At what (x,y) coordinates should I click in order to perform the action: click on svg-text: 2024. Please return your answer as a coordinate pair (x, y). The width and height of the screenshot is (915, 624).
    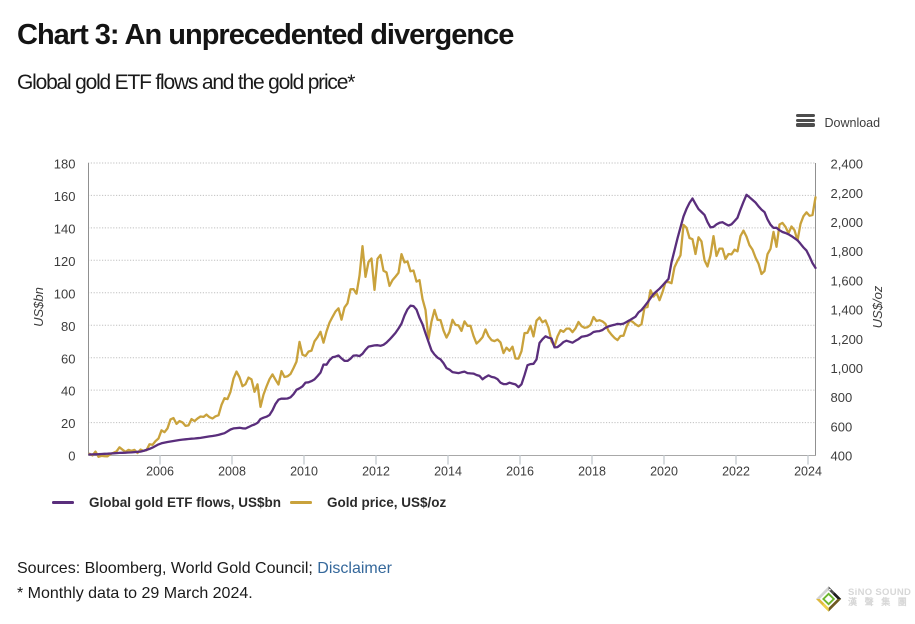
    Looking at the image, I should click on (808, 471).